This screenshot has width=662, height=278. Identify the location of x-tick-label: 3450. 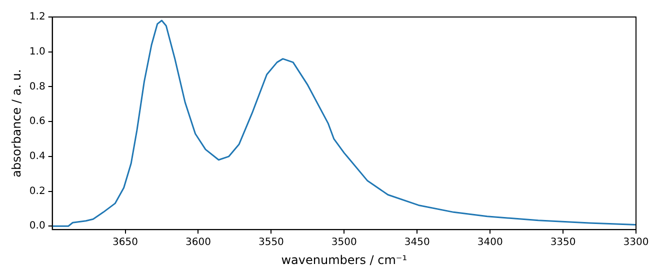
(417, 242).